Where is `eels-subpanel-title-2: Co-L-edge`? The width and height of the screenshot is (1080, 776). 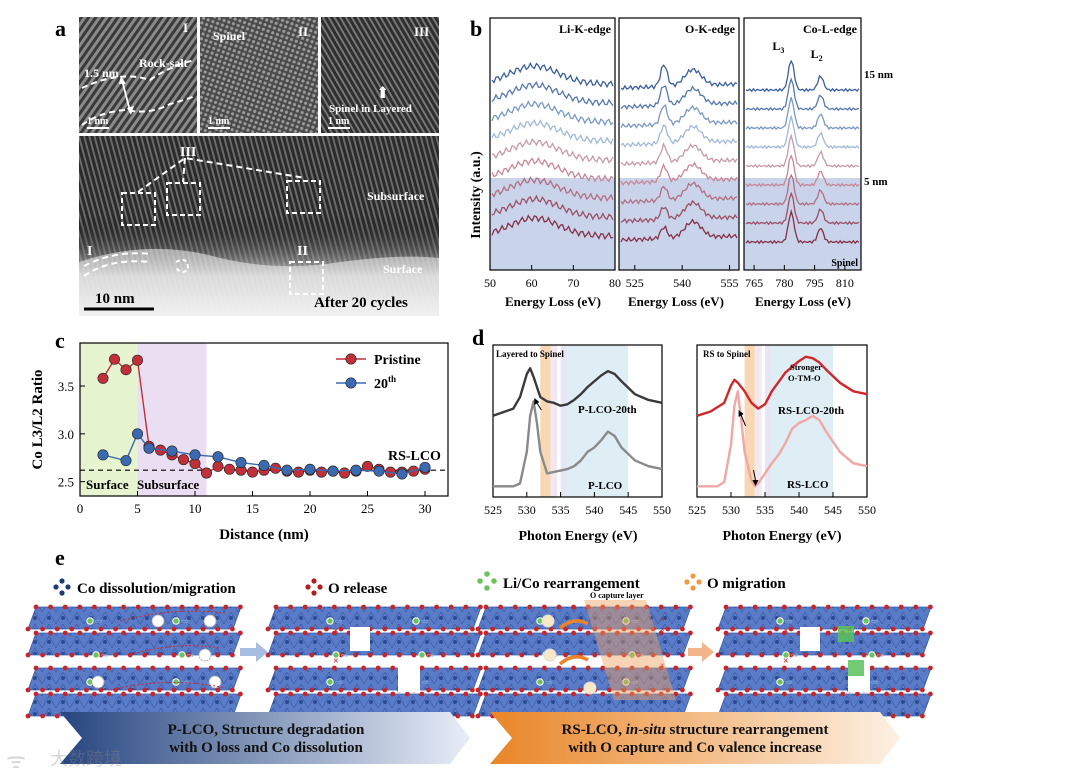 eels-subpanel-title-2: Co-L-edge is located at coordinates (830, 29).